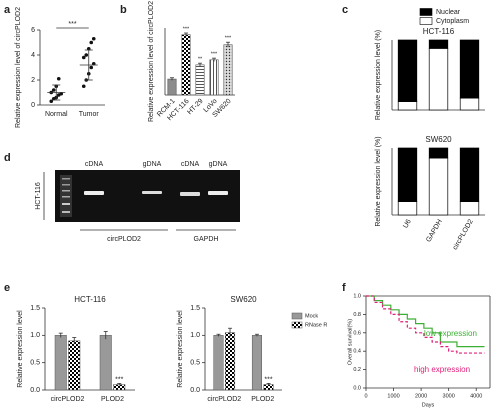 The height and width of the screenshot is (420, 500). I want to click on y-tick-label: 0.8, so click(357, 315).